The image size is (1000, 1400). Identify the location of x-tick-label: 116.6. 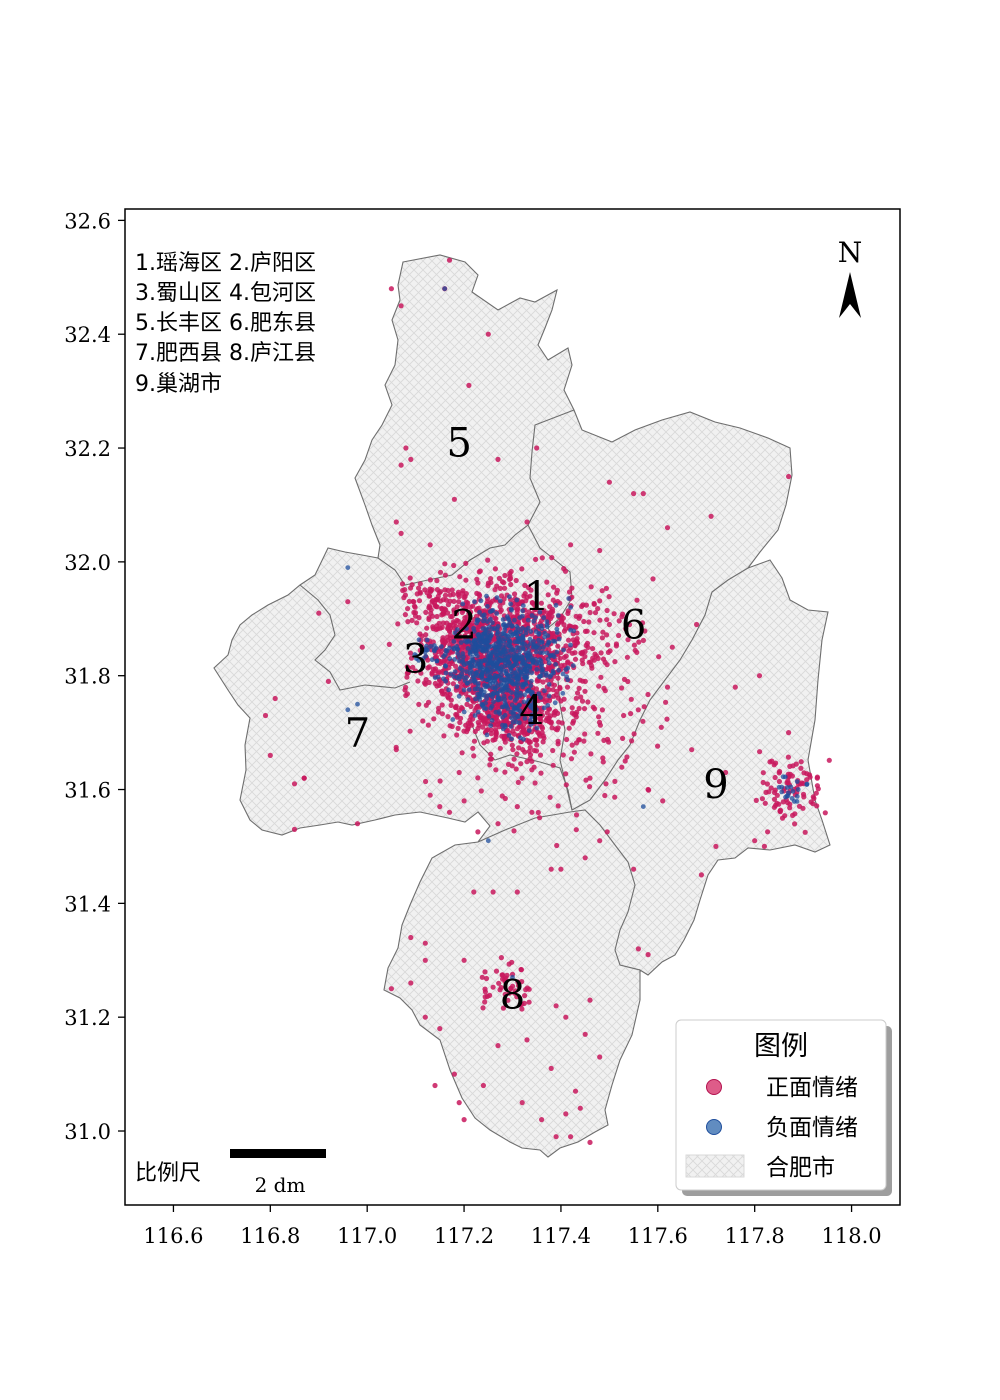
(173, 1236).